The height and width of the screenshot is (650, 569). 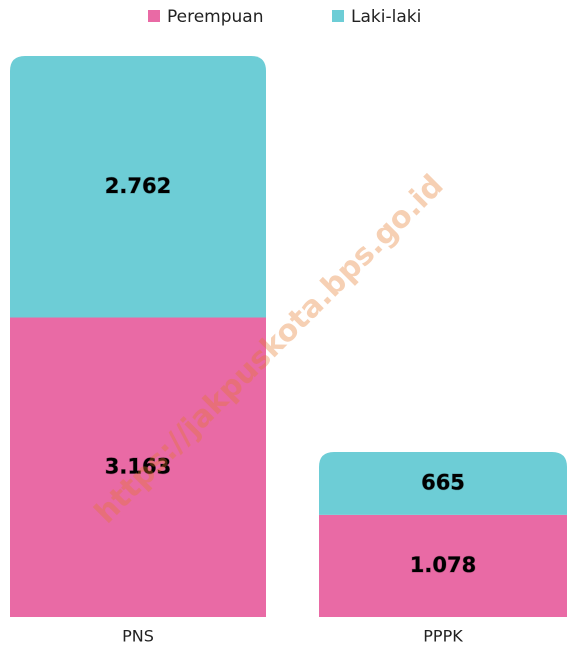 What do you see at coordinates (138, 636) in the screenshot?
I see `x-tick-label: PNS` at bounding box center [138, 636].